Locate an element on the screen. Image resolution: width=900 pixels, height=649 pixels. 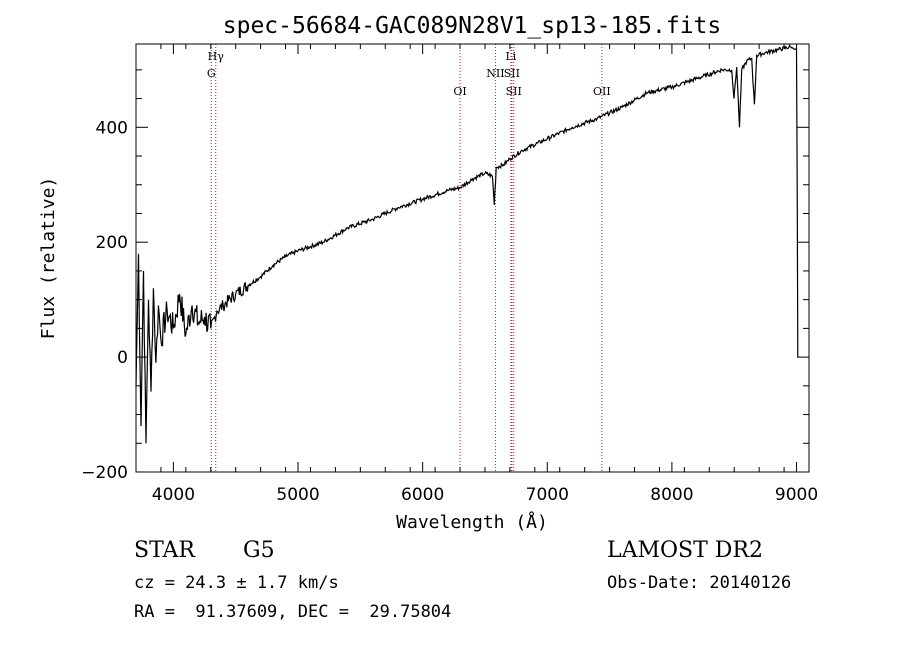
line-id-label-5: SII is located at coordinates (512, 73).